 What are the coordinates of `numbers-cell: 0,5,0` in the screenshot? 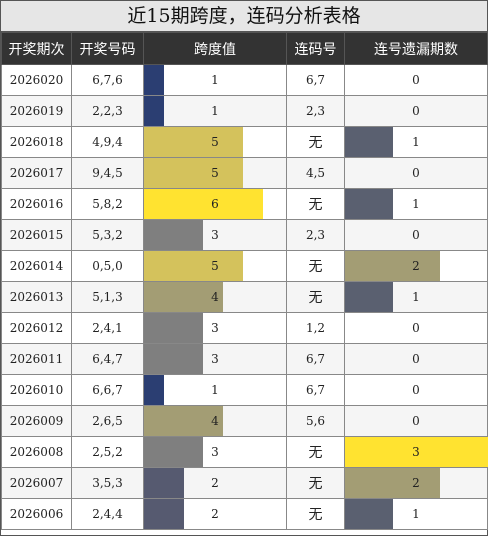 It's located at (107, 266).